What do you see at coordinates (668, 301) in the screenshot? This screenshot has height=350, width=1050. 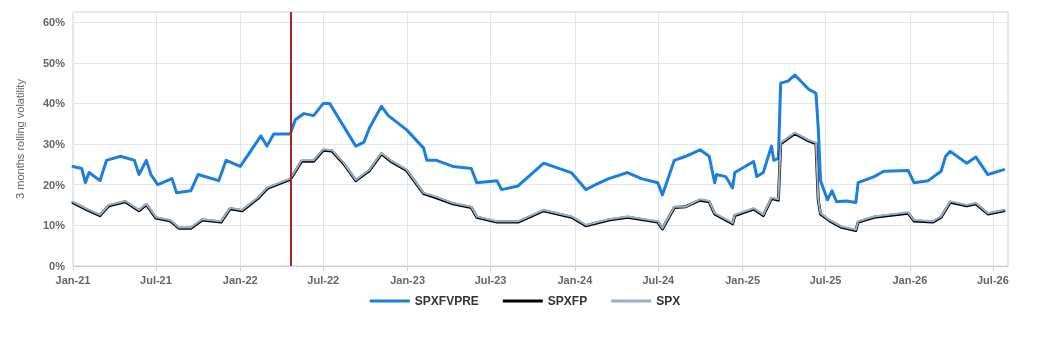 I see `legend-label: SPX` at bounding box center [668, 301].